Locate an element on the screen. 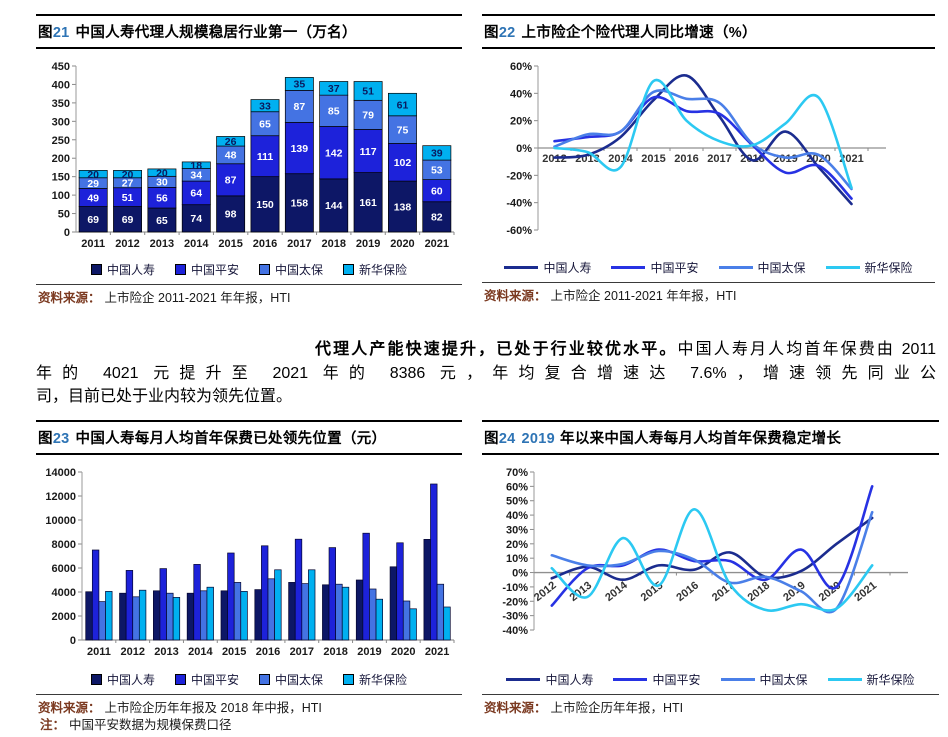 This screenshot has width=948, height=737. figure-23-caption-number: 23 is located at coordinates (61, 439).